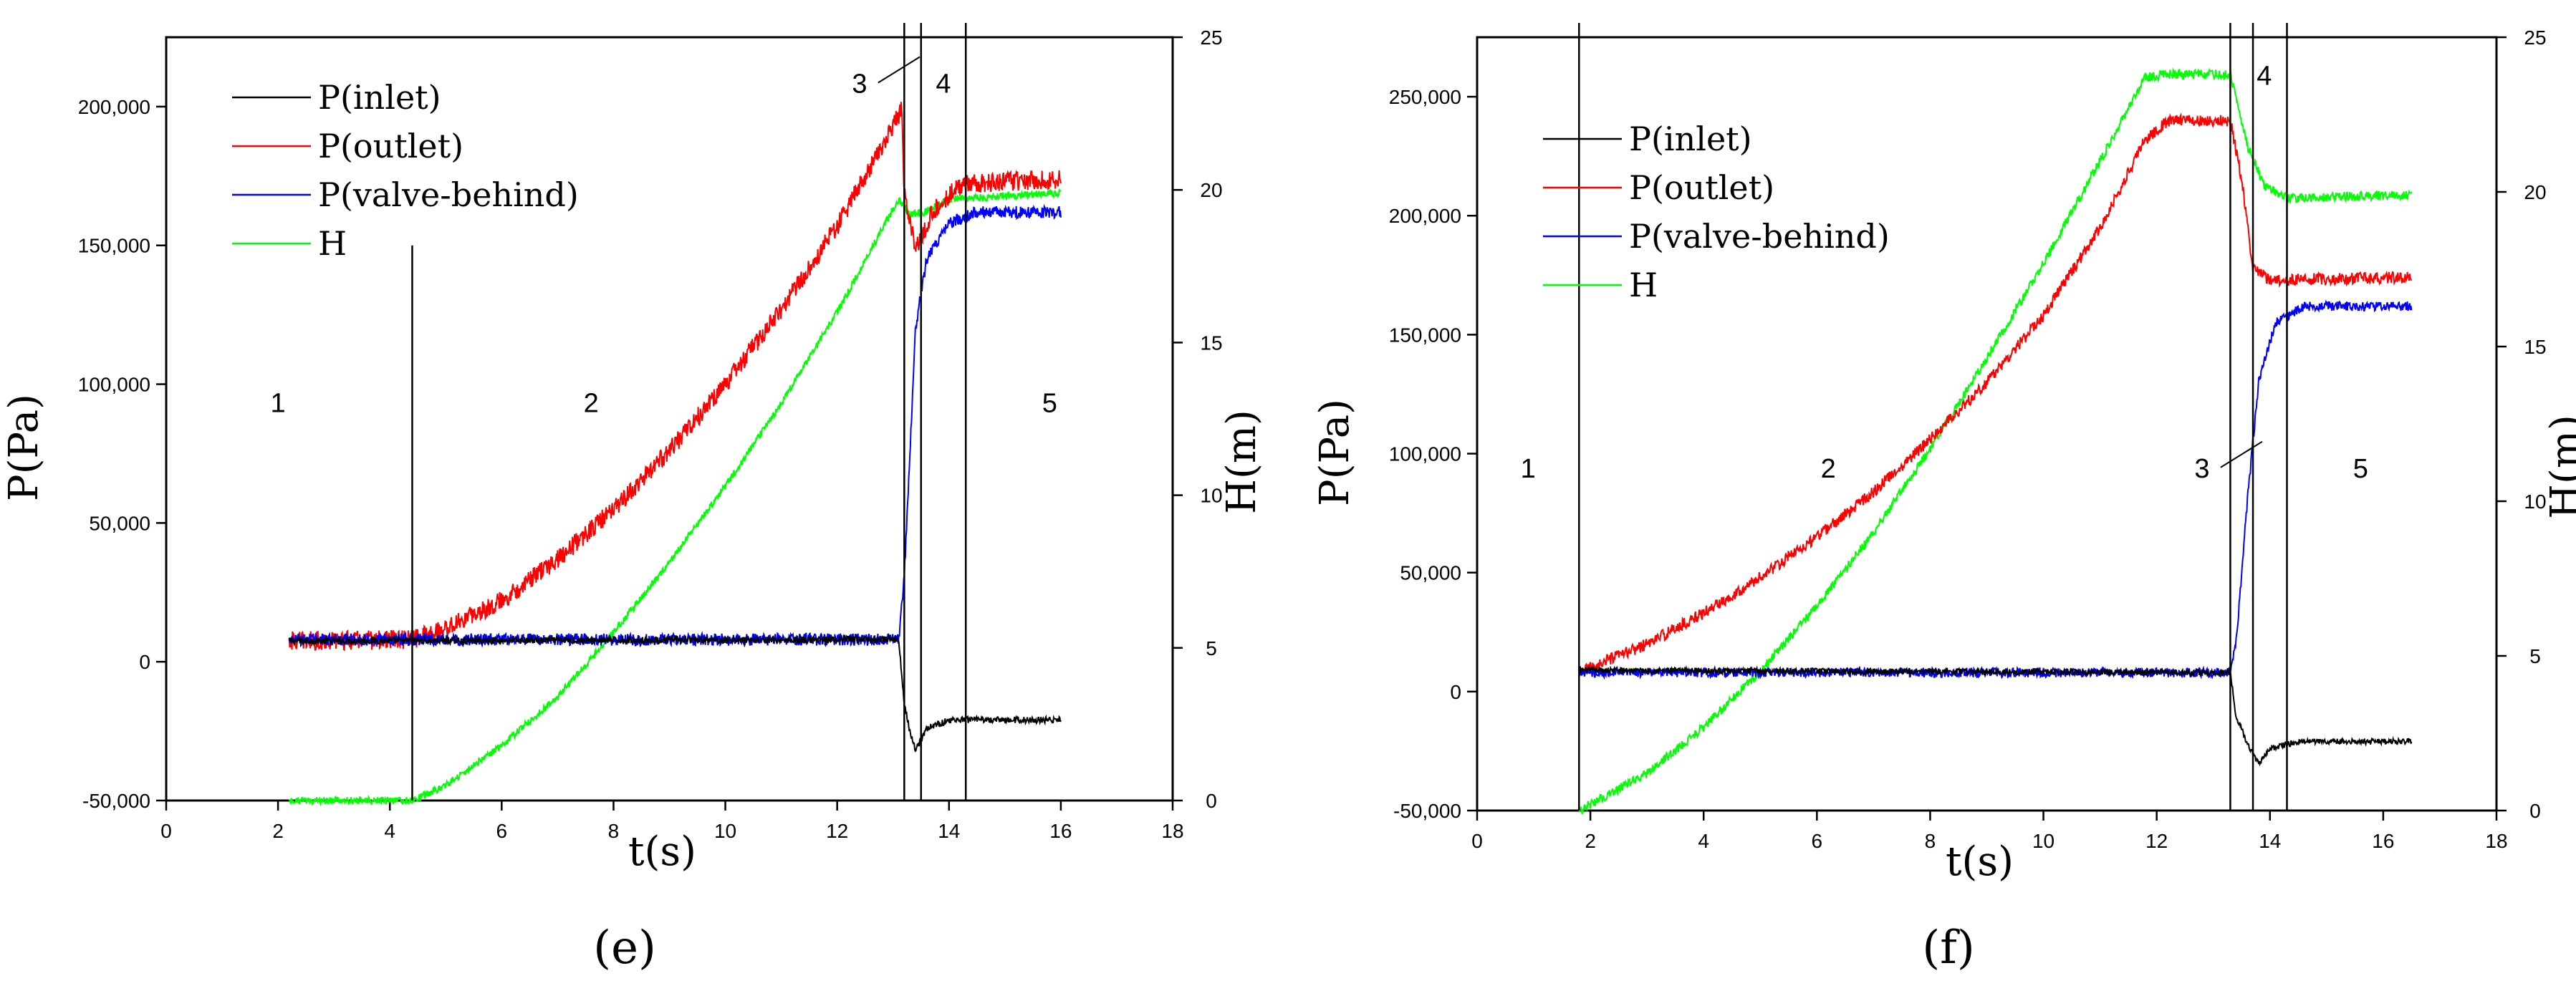 This screenshot has height=991, width=2576. I want to click on chart-caption: (e), so click(624, 949).